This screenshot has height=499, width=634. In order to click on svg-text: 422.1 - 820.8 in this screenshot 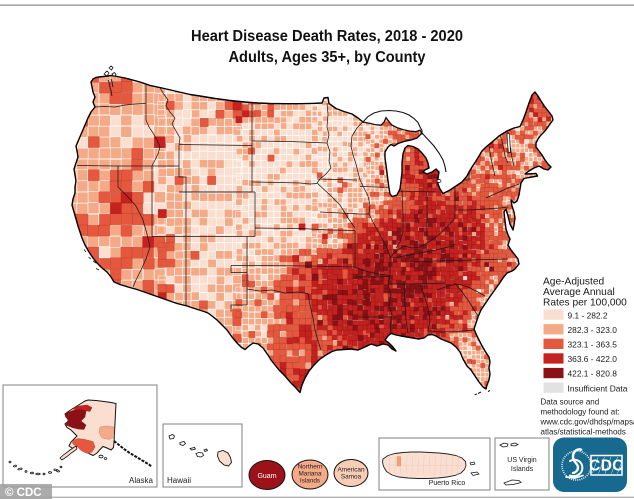, I will do `click(593, 374)`.